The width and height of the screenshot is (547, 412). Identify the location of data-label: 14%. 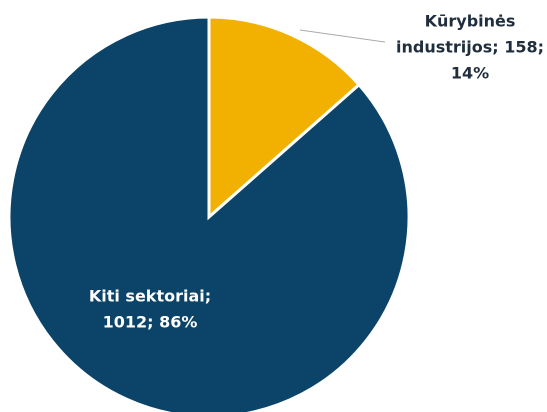
(470, 73).